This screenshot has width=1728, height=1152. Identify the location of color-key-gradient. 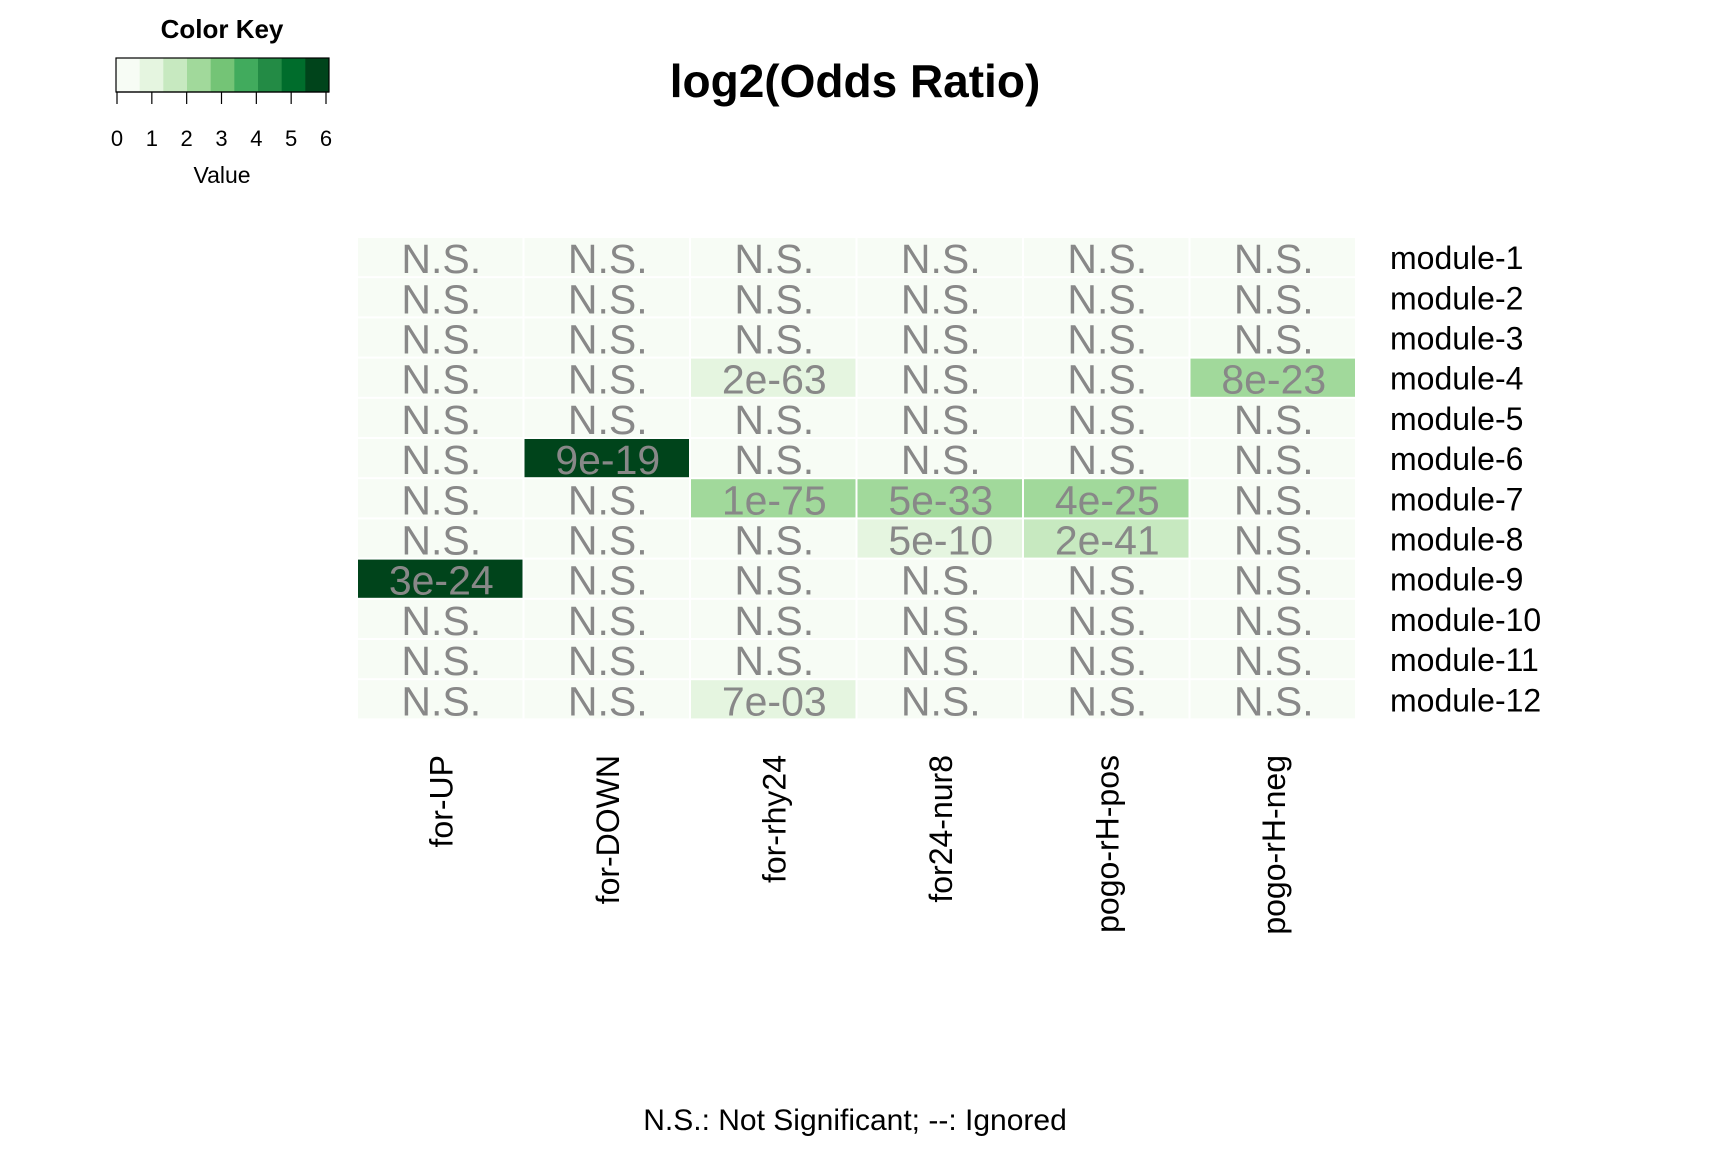
(223, 75).